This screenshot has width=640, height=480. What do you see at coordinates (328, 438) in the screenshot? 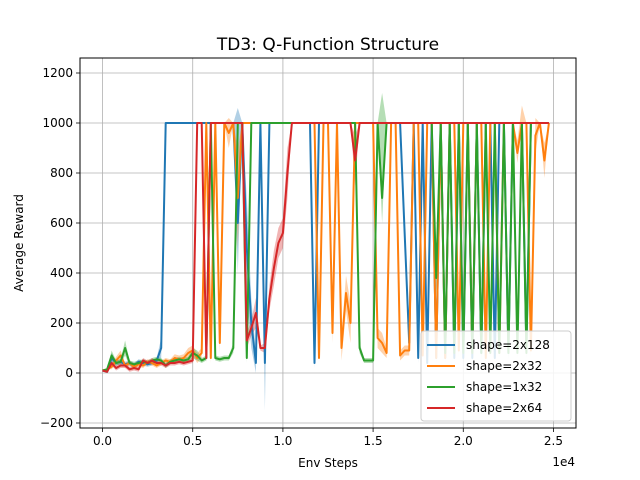
I see `x-axis-ticks: 0.0 0.5 1.0 1.5 2.0 2.5` at bounding box center [328, 438].